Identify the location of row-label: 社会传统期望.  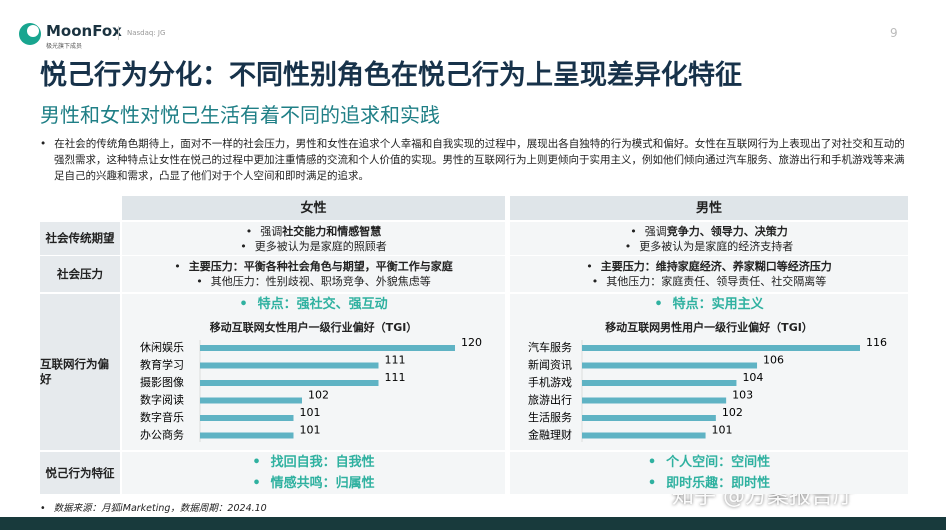
(80, 238).